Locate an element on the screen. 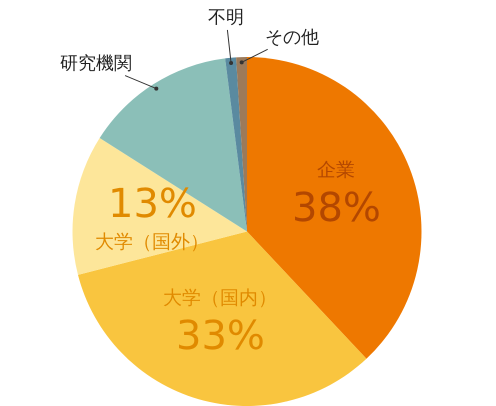  data-label: 33% is located at coordinates (220, 336).